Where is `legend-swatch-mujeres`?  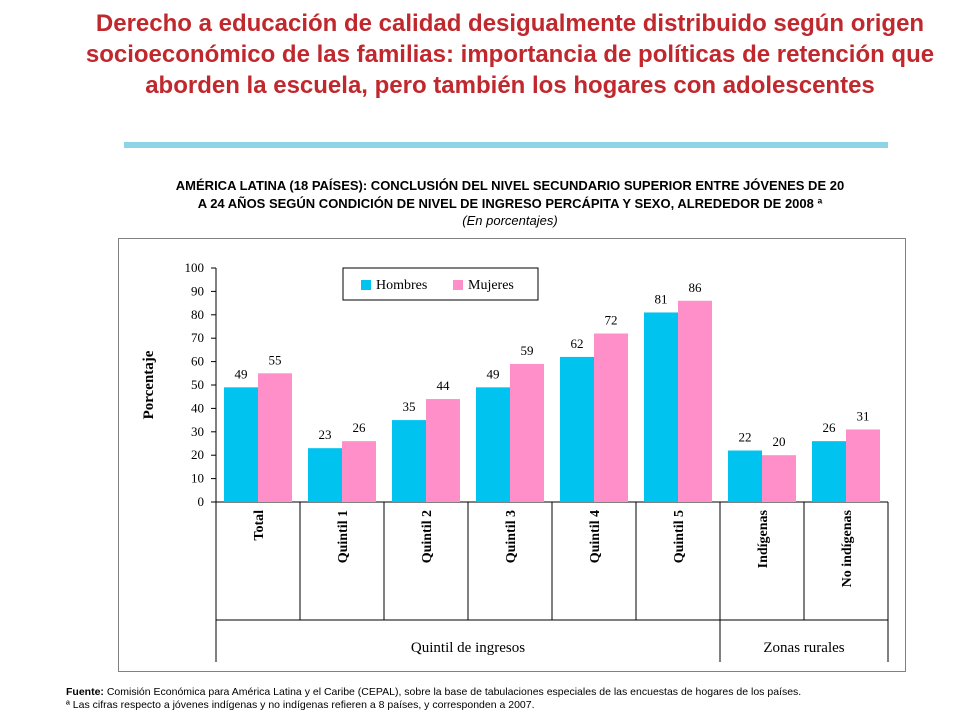 legend-swatch-mujeres is located at coordinates (458, 285).